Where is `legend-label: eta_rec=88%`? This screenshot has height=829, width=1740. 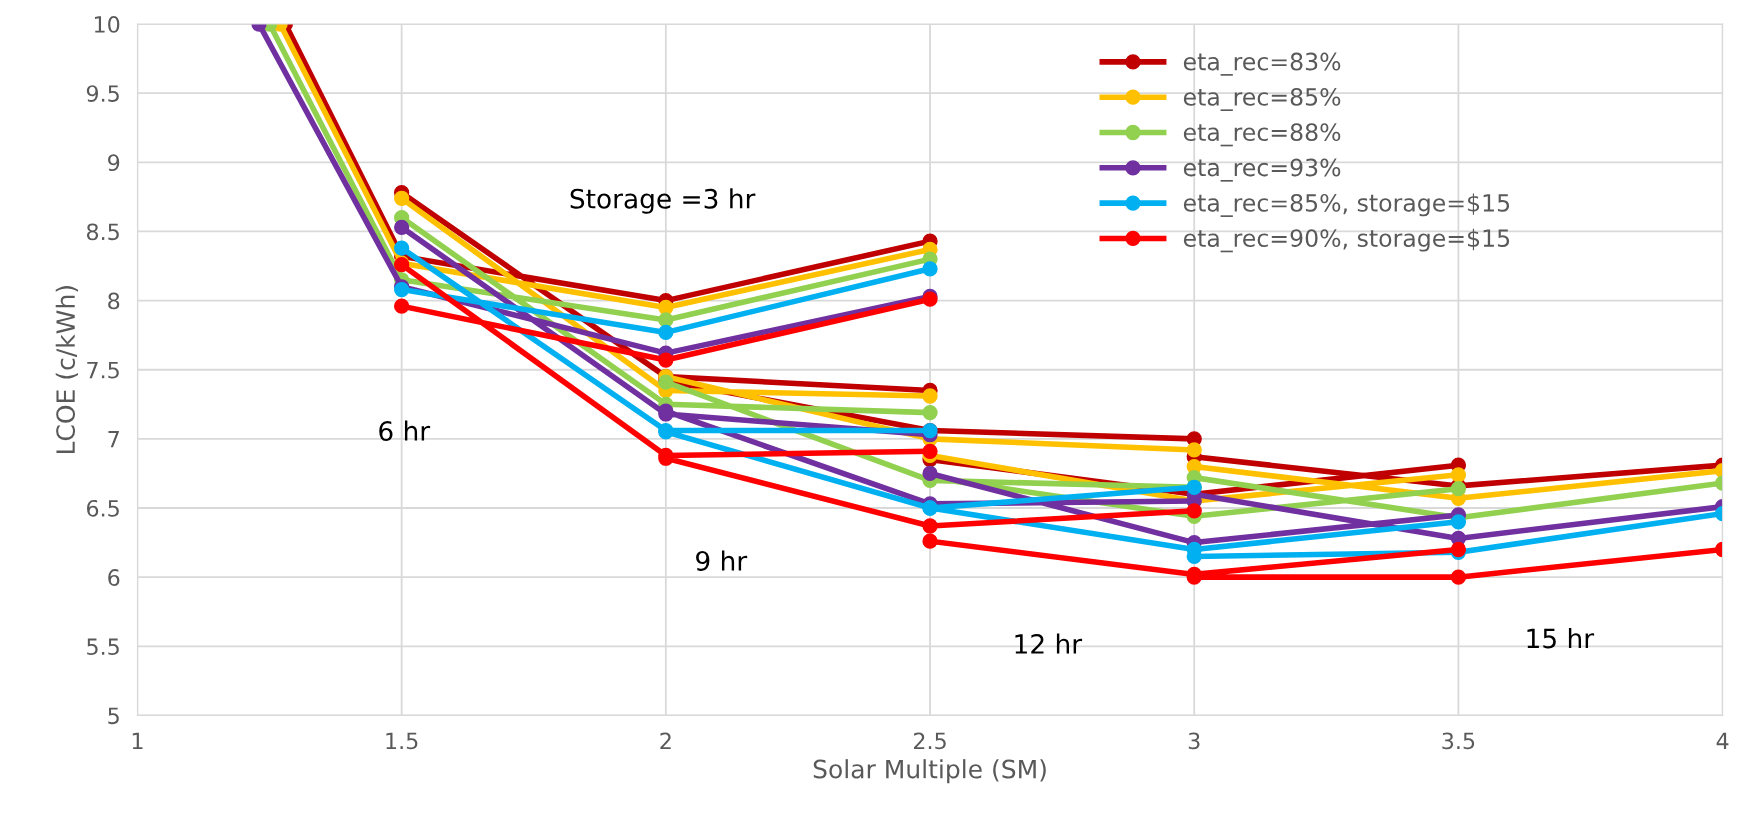
legend-label: eta_rec=88% is located at coordinates (1262, 135).